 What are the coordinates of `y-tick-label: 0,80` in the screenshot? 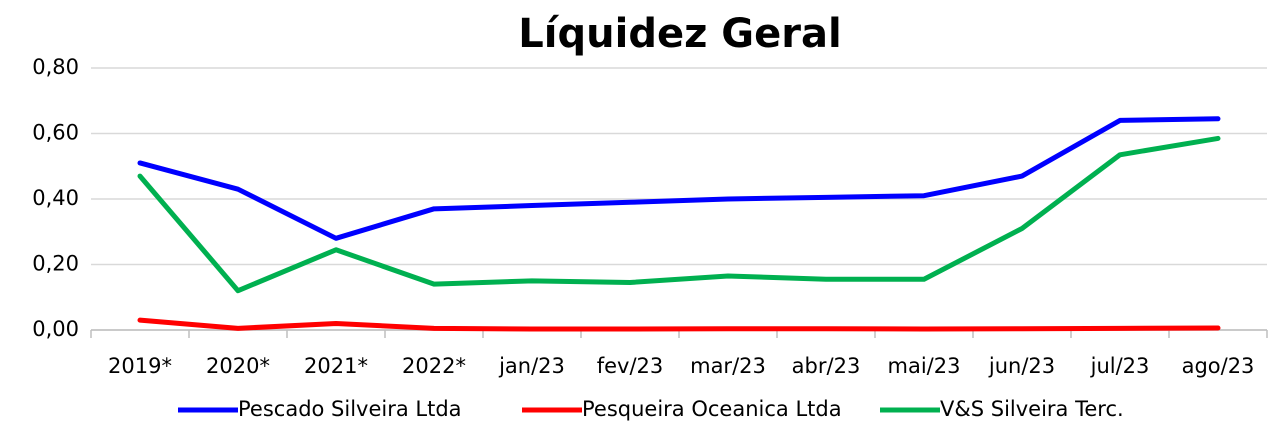 It's located at (55, 67).